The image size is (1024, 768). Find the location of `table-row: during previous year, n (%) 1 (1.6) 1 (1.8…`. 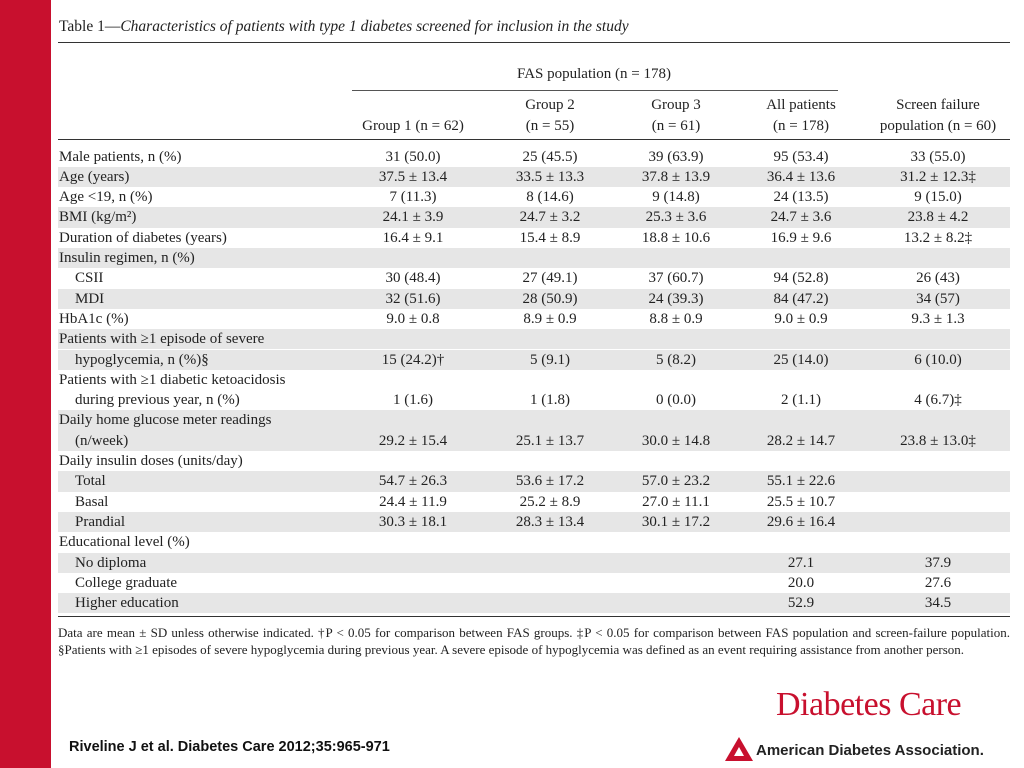

table-row: during previous year, n (%) 1 (1.6) 1 (1.8… is located at coordinates (534, 400).